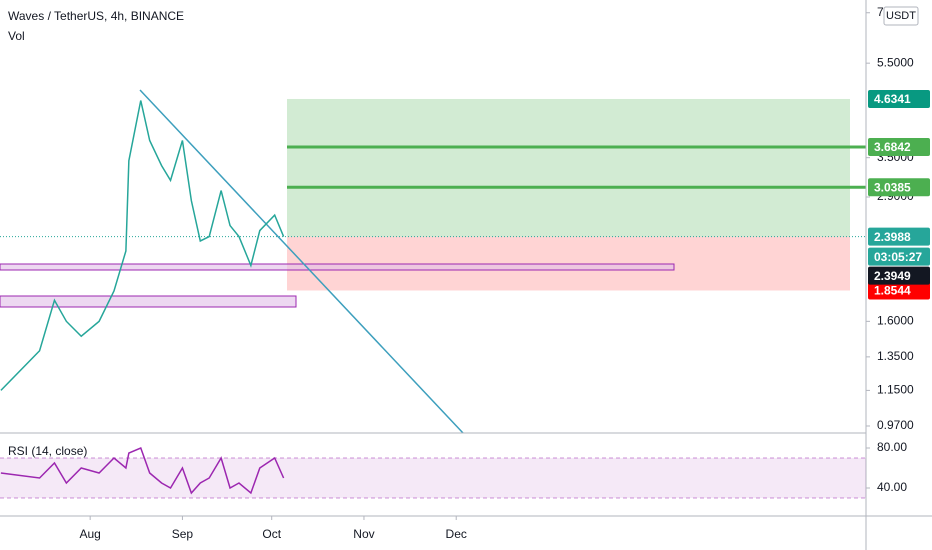 This screenshot has height=550, width=932. What do you see at coordinates (89, 534) in the screenshot?
I see `x-tick-label: Aug` at bounding box center [89, 534].